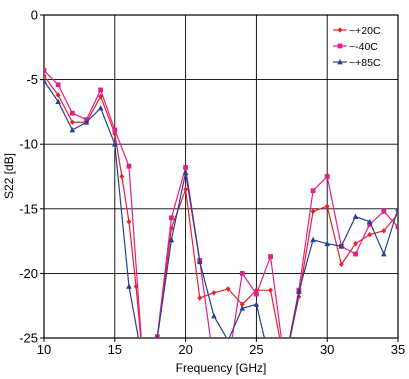 Image resolution: width=409 pixels, height=379 pixels. I want to click on legend: ~+20C ~-40C ~+85C, so click(362, 44).